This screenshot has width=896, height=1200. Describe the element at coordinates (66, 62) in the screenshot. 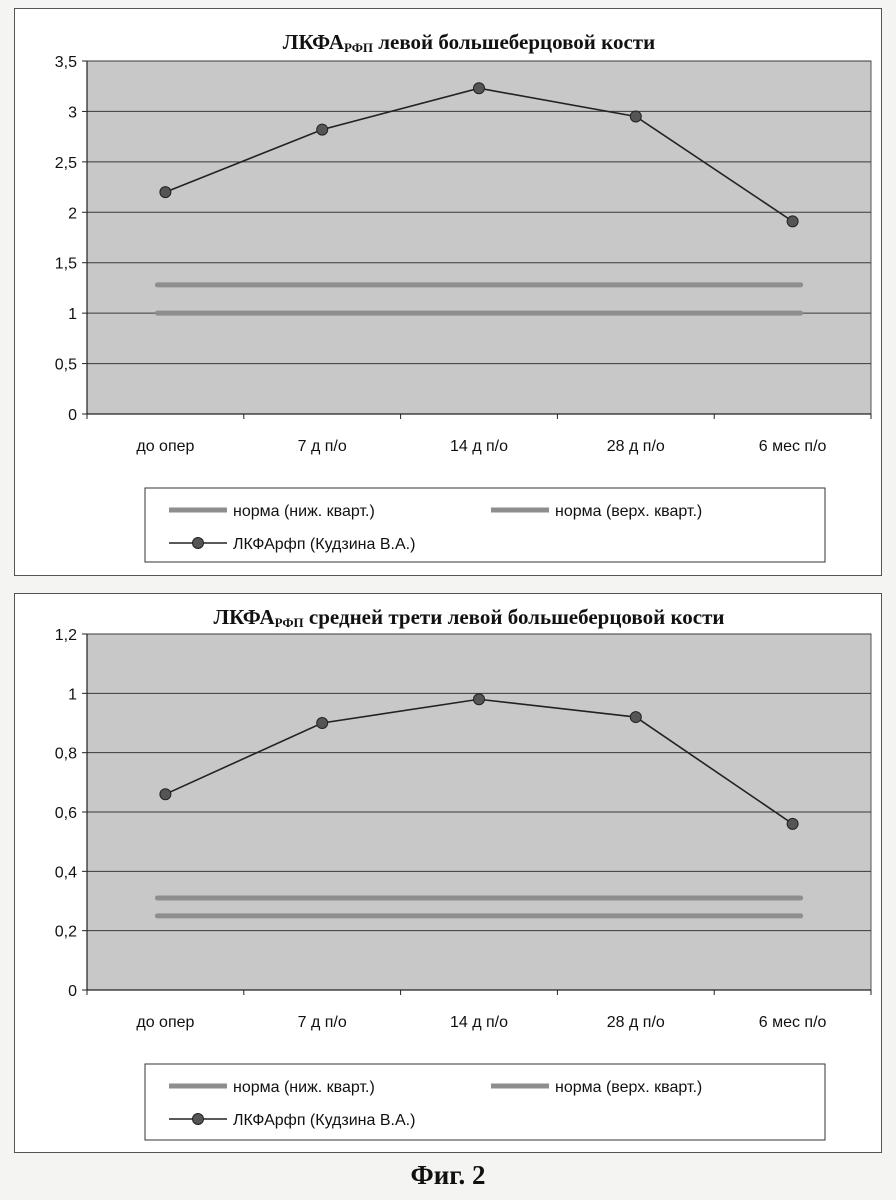

I see `y-tick-label: 3,5` at that location.